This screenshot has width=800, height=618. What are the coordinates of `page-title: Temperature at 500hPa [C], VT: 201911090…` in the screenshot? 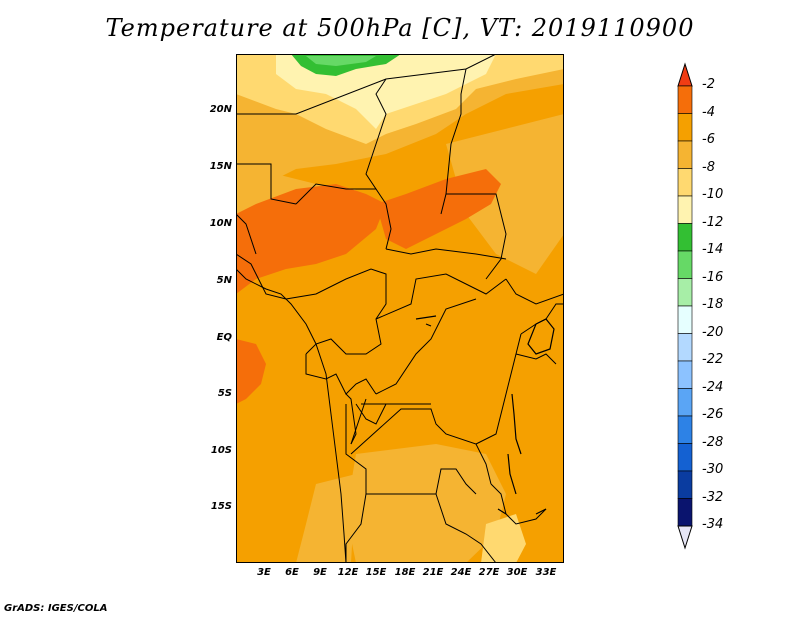 It's located at (400, 28).